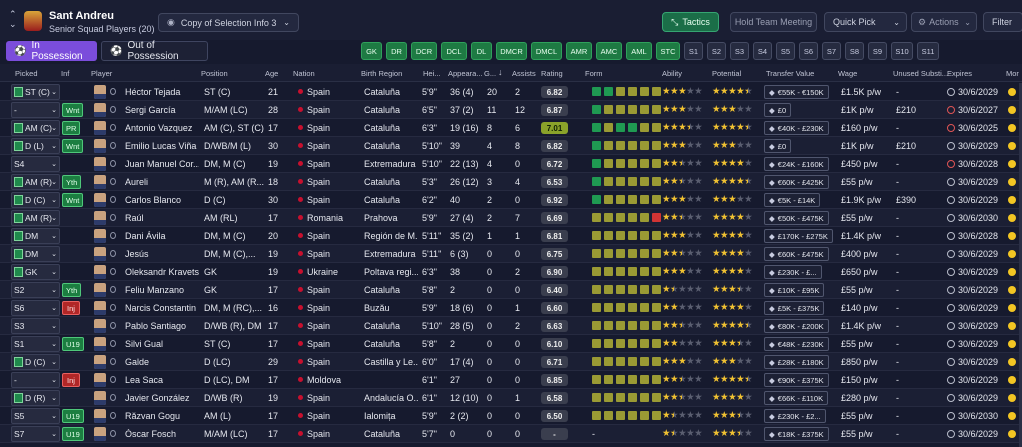 The width and height of the screenshot is (1022, 447). Describe the element at coordinates (796, 218) in the screenshot. I see `transfer-value-box: ◆ €50K - £475K` at that location.